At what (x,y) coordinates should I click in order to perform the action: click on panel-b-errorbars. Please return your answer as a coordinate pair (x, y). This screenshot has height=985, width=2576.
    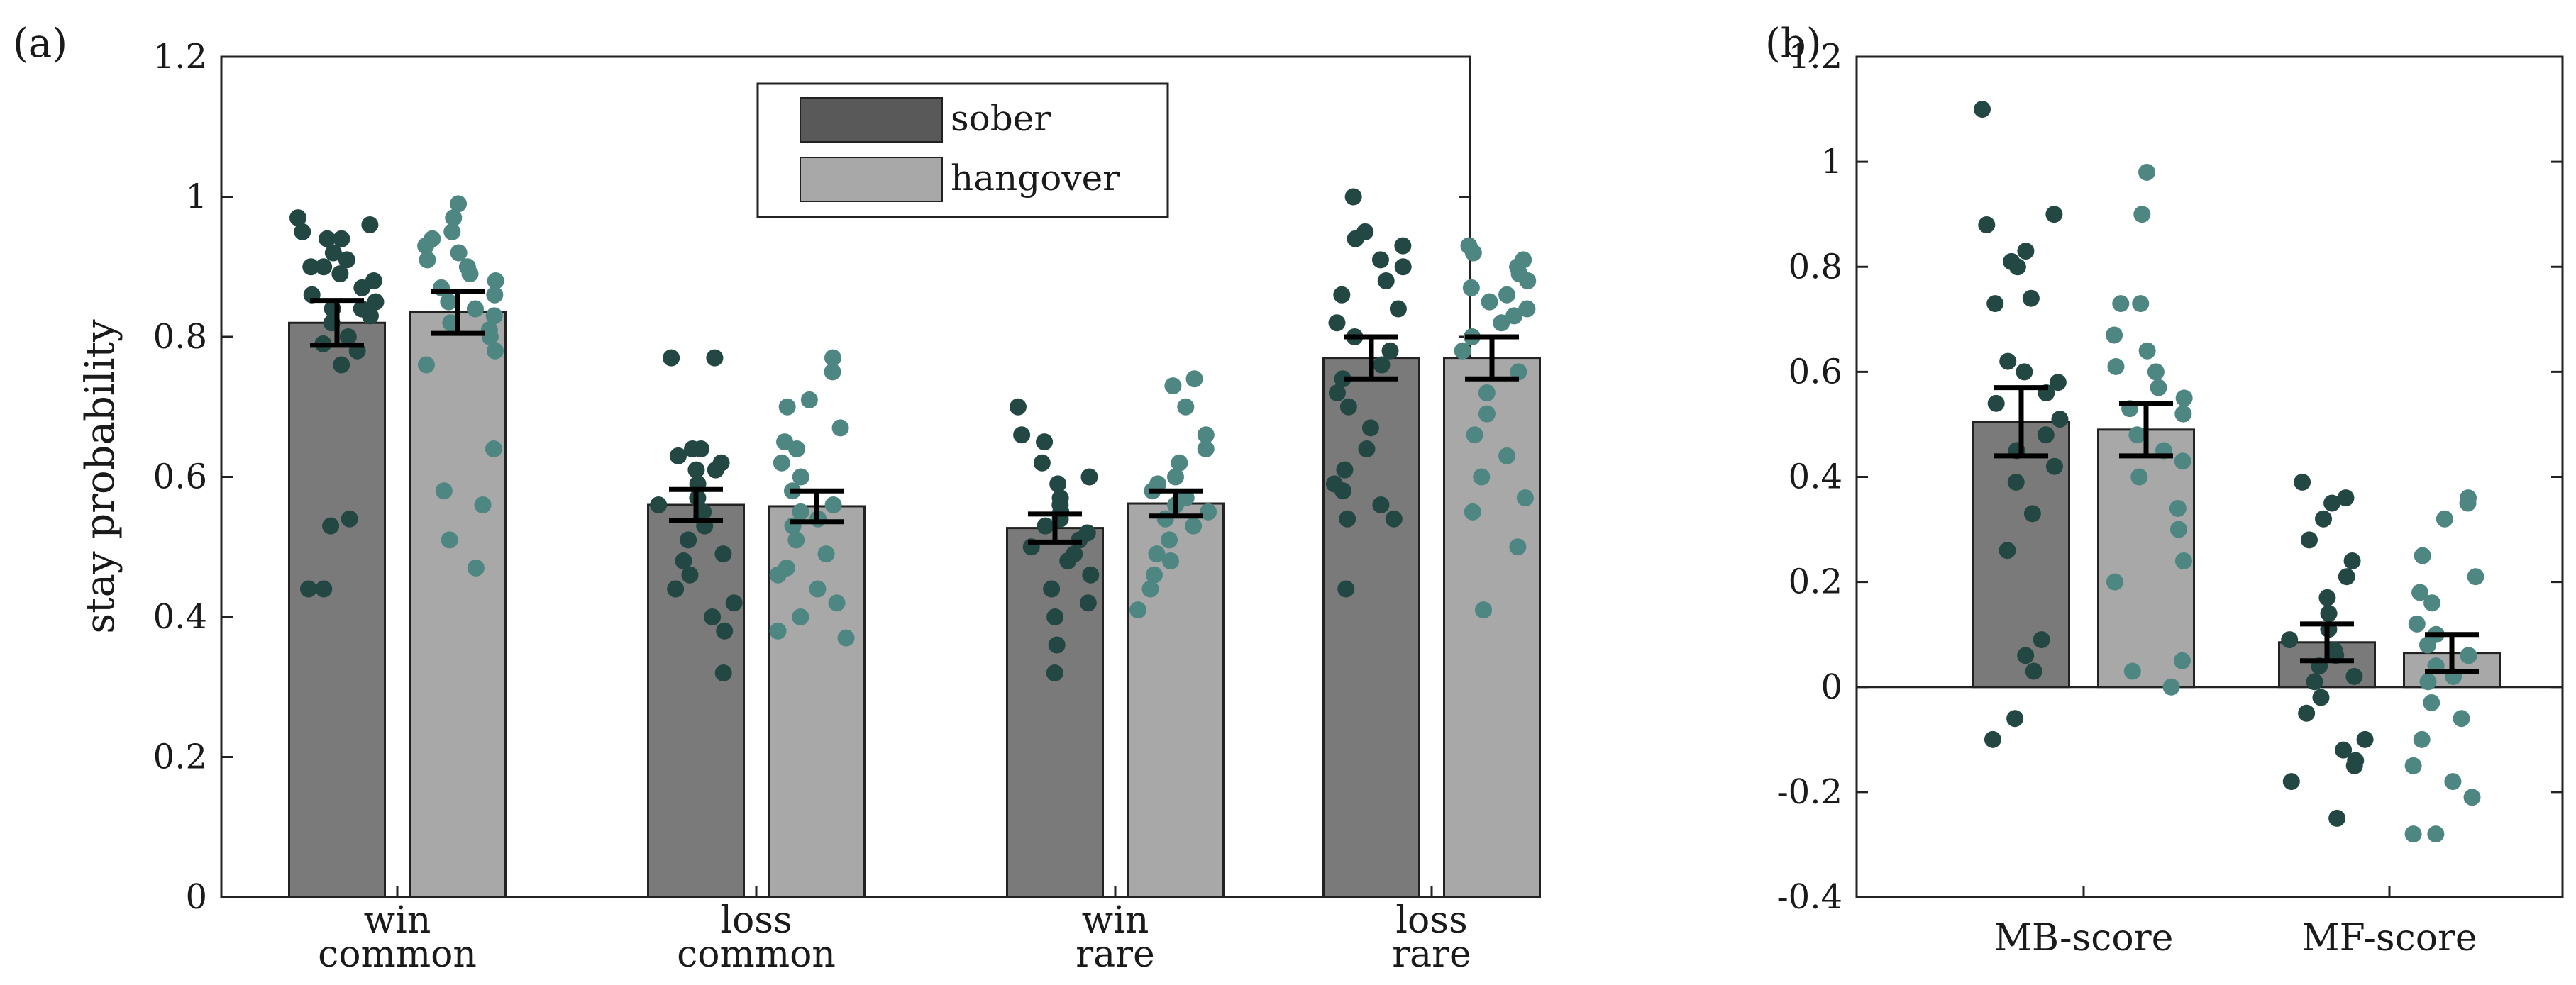
    Looking at the image, I should click on (2236, 529).